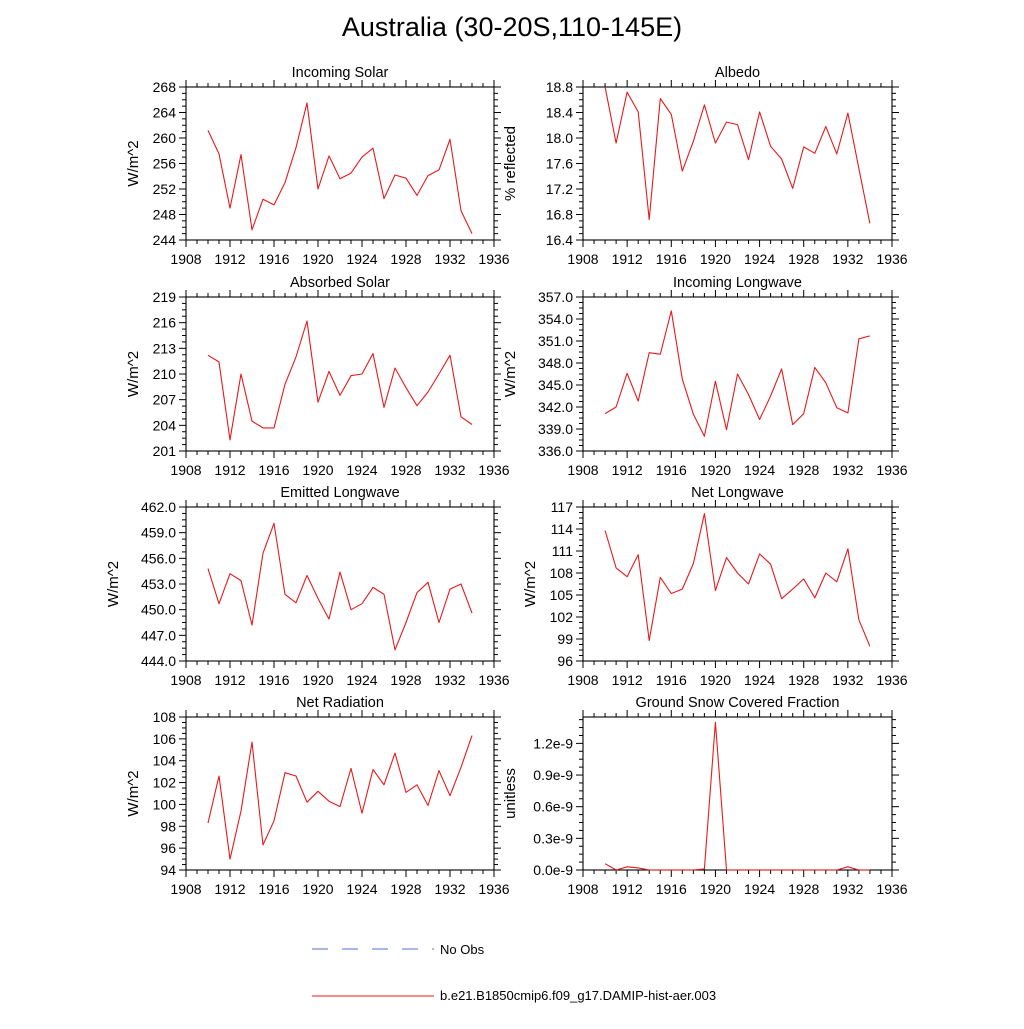 The width and height of the screenshot is (1024, 1029). Describe the element at coordinates (627, 680) in the screenshot. I see `panel-6-x-tick-label: 1912` at that location.